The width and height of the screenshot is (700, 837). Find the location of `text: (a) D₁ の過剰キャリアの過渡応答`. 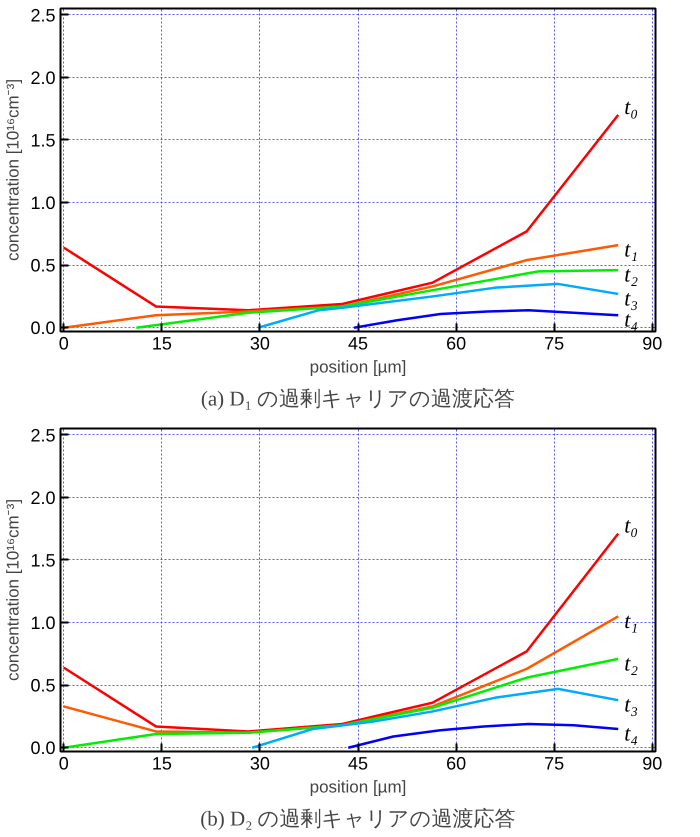

text: (a) D₁ の過剰キャリアの過渡応答 is located at coordinates (358, 398).